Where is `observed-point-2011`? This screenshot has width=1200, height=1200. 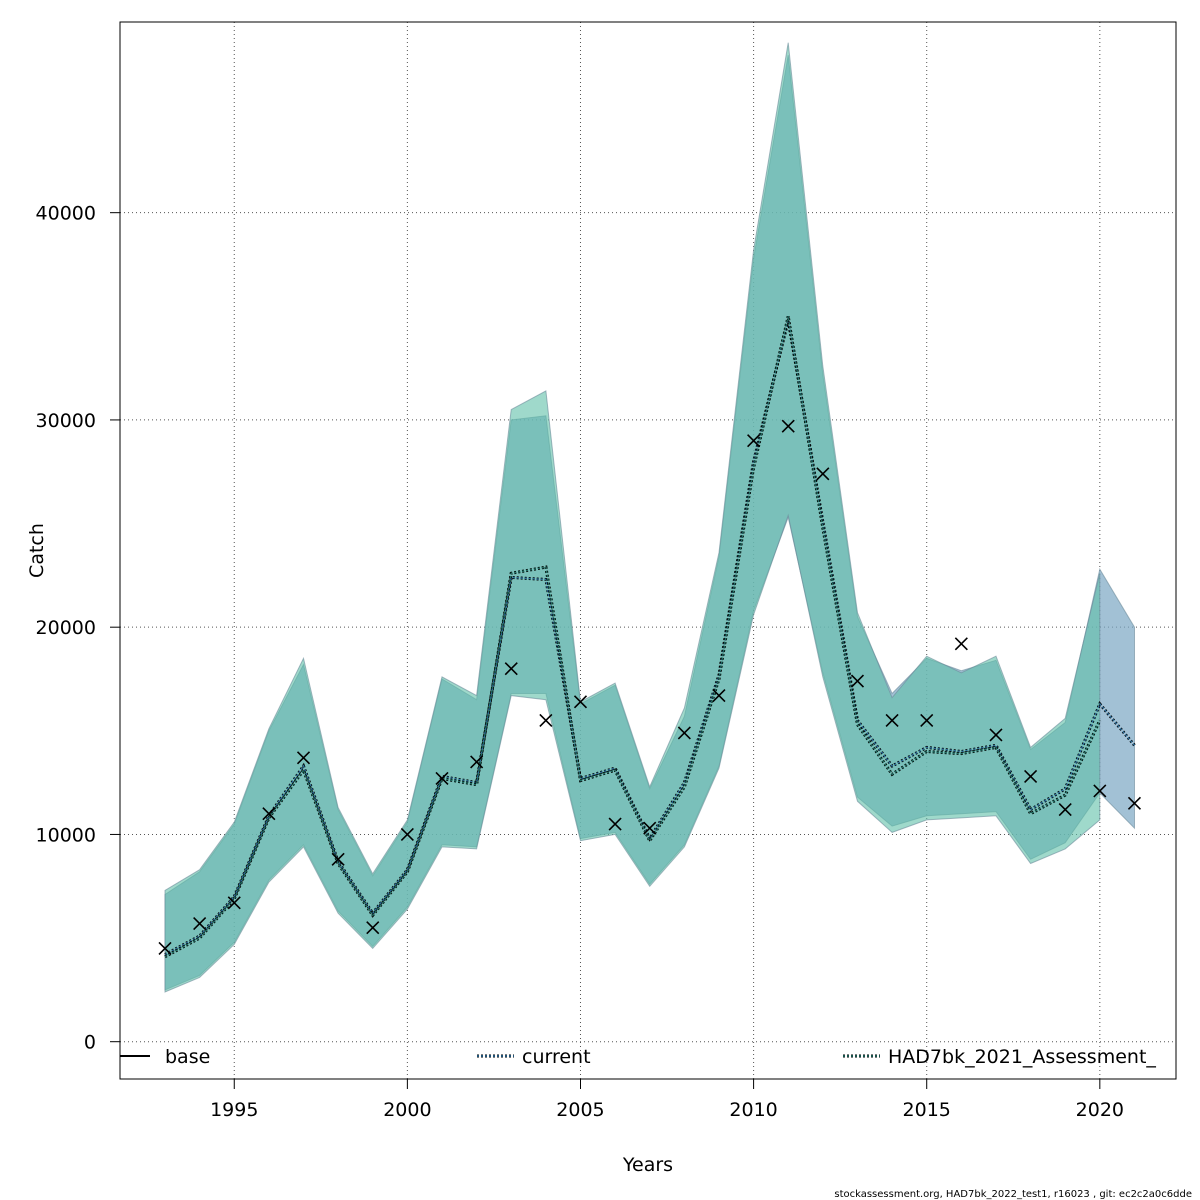 observed-point-2011 is located at coordinates (788, 426).